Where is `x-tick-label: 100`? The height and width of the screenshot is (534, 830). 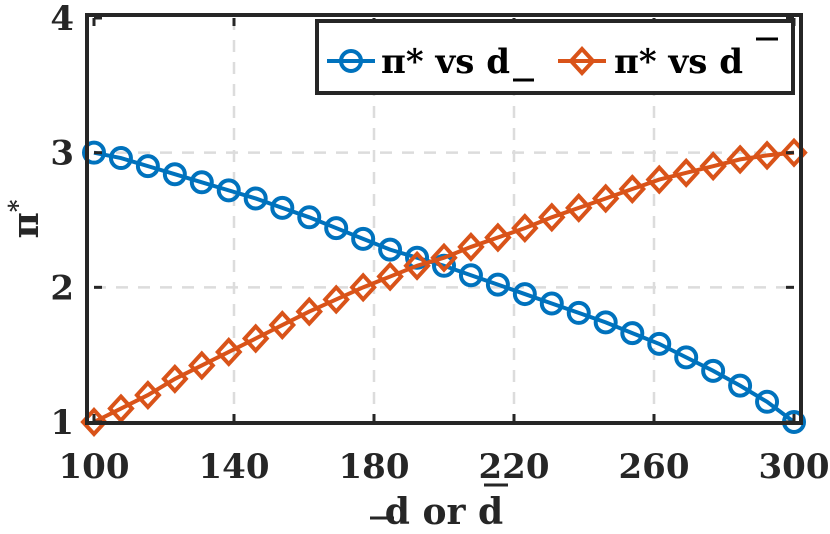
x-tick-label: 100 is located at coordinates (94, 467).